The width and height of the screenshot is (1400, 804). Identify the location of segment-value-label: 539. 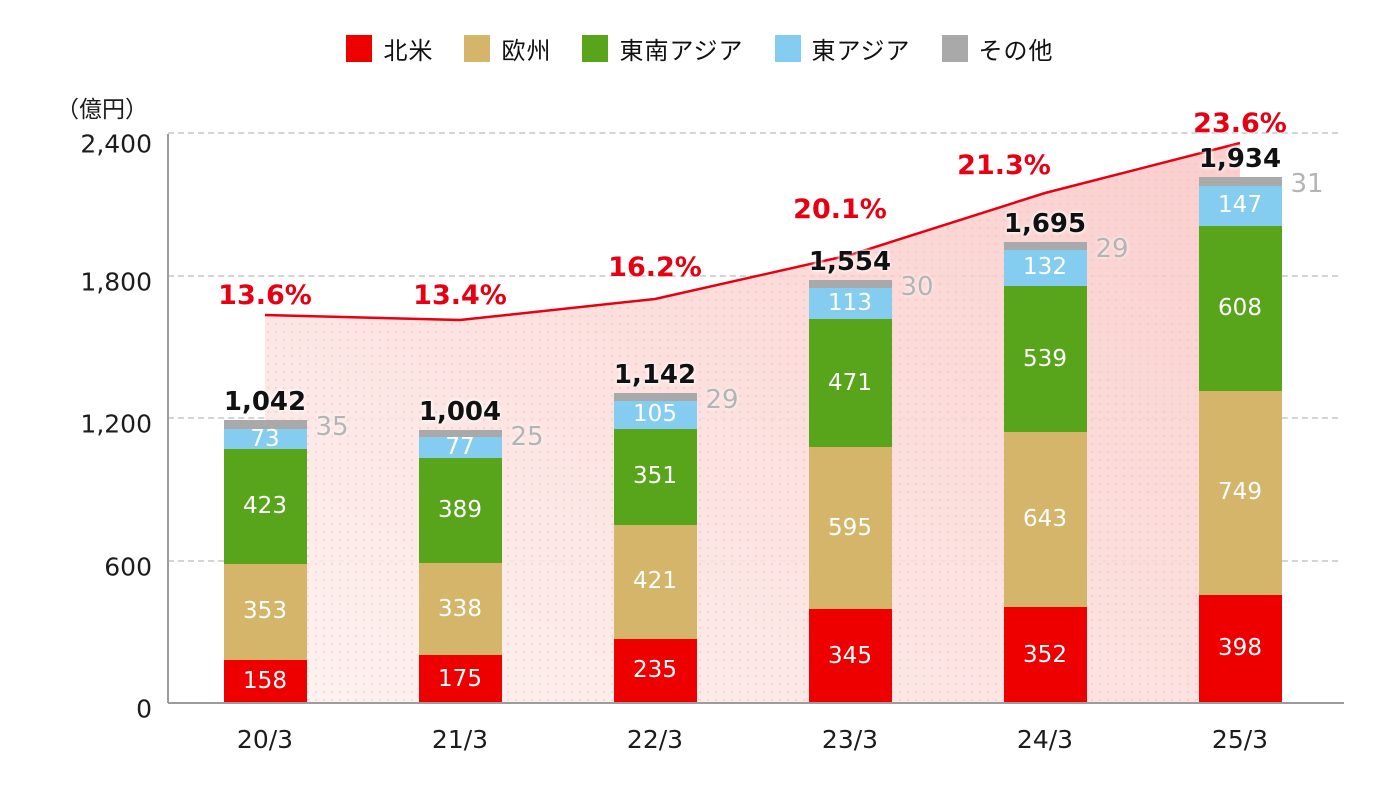
(1045, 358).